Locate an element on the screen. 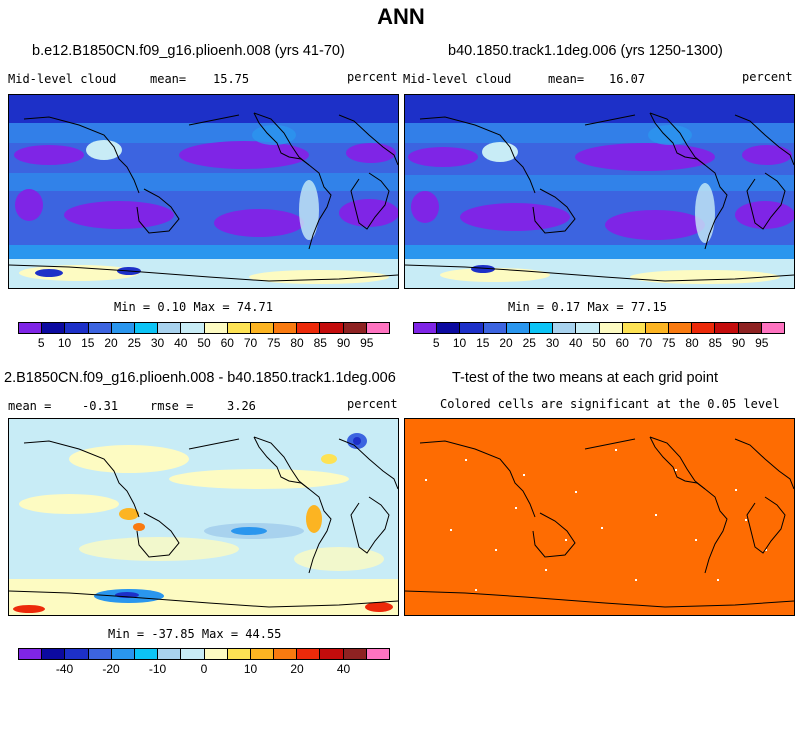  panel3-rmse-value: 3.26 is located at coordinates (241, 406).